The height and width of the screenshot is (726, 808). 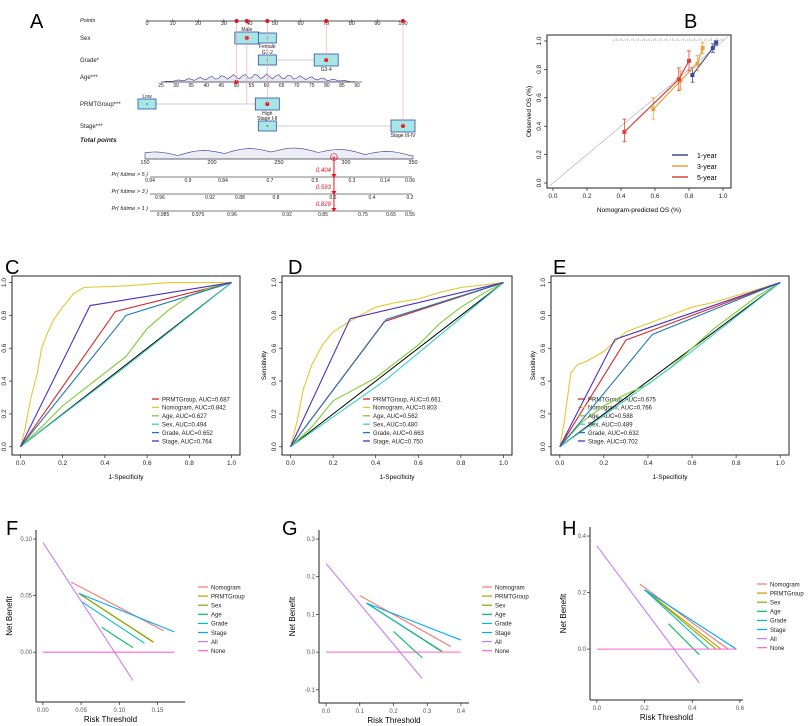 What do you see at coordinates (188, 434) in the screenshot?
I see `legend-label: Grade, AUC=0.652` at bounding box center [188, 434].